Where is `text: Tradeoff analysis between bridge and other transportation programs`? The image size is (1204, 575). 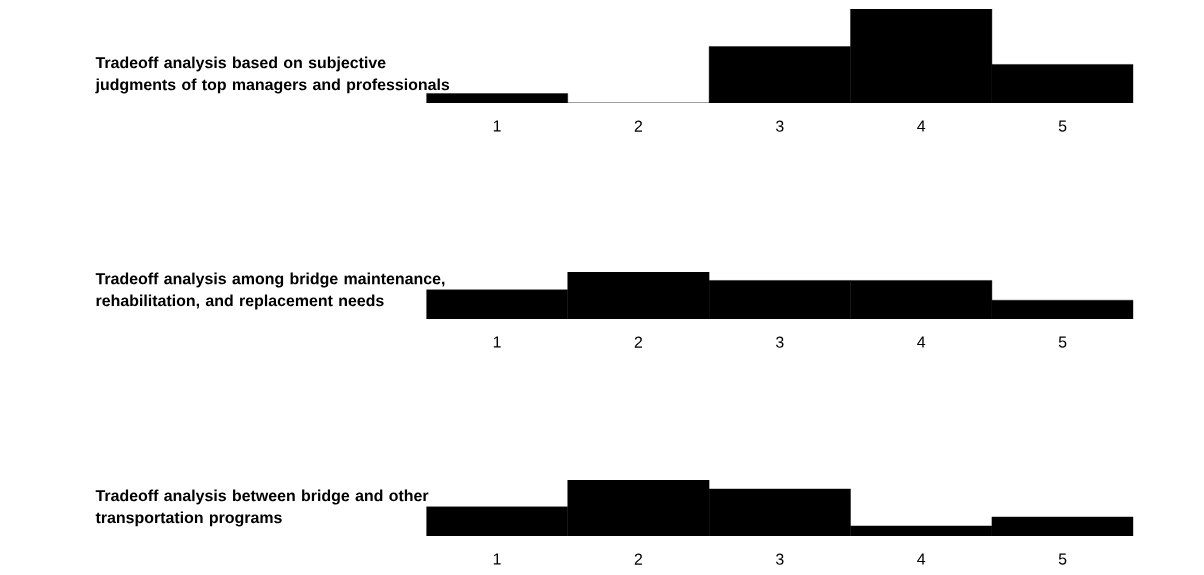
text: Tradeoff analysis between bridge and other transportation programs is located at coordinates (262, 508).